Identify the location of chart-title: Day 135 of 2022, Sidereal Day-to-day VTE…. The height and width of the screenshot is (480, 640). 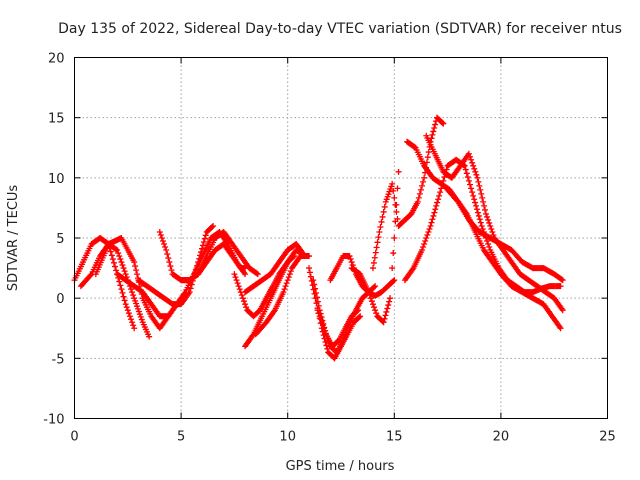
(340, 29).